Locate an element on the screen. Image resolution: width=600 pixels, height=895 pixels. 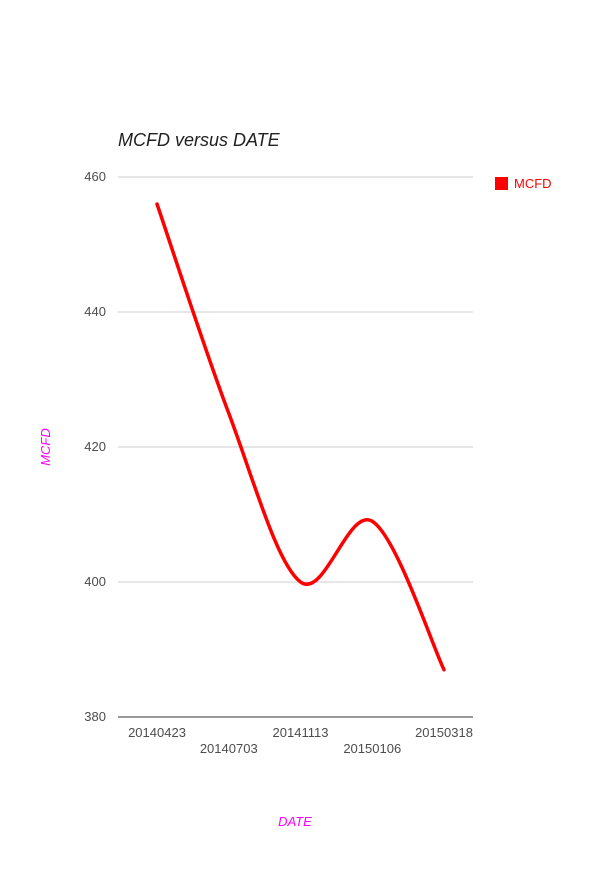
y-tick-label: 440 is located at coordinates (95, 311).